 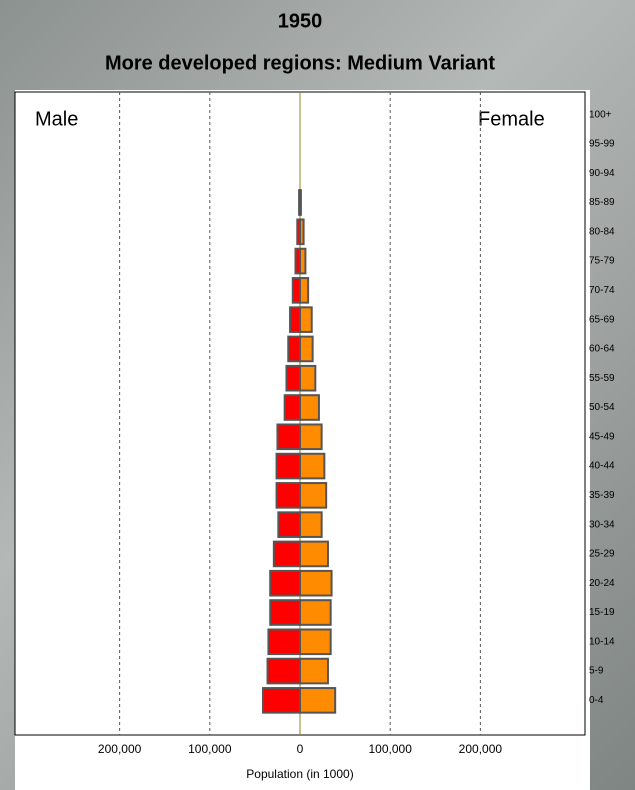 What do you see at coordinates (602, 612) in the screenshot?
I see `y-tick-label: 15-19` at bounding box center [602, 612].